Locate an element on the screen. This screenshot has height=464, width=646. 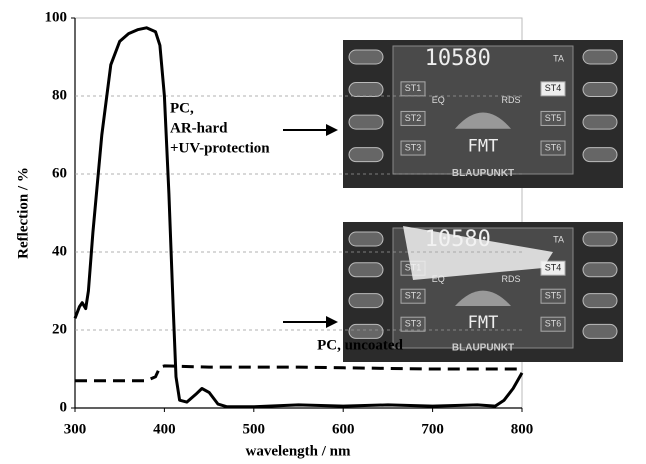
annotation: PC, uncoated is located at coordinates (360, 345).